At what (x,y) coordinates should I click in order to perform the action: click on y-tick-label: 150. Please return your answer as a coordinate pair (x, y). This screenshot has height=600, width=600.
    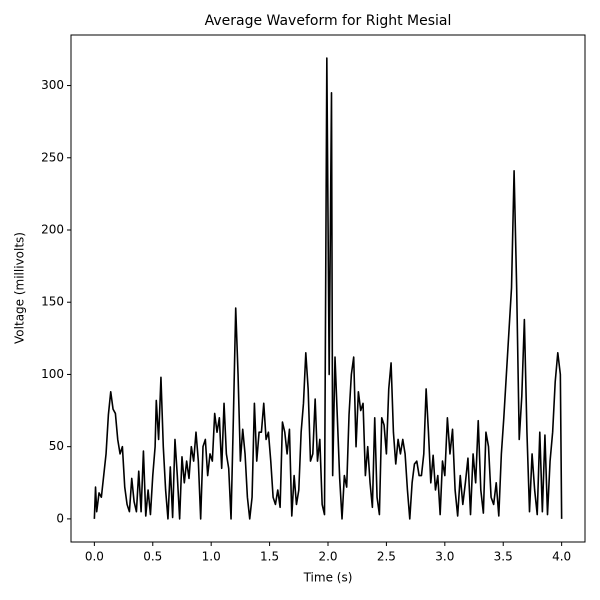
    Looking at the image, I should click on (52, 302).